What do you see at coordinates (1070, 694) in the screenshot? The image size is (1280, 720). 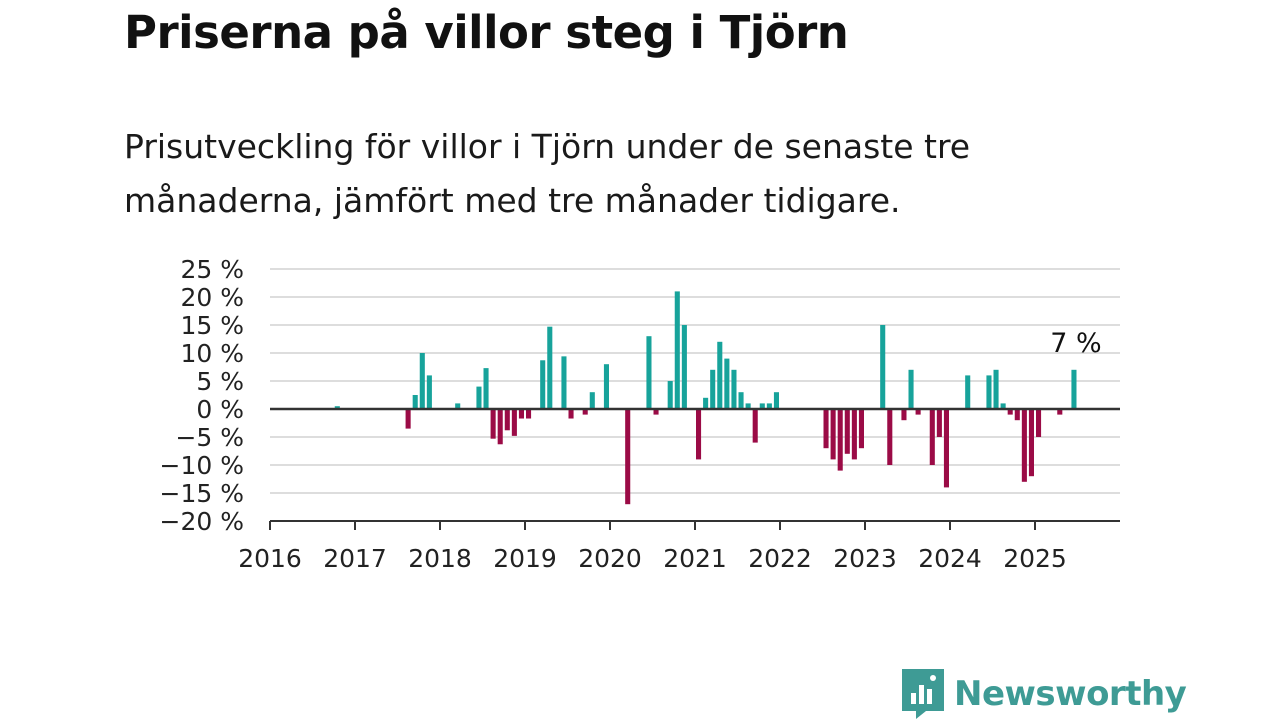 I see `brand-name: Newsworthy` at bounding box center [1070, 694].